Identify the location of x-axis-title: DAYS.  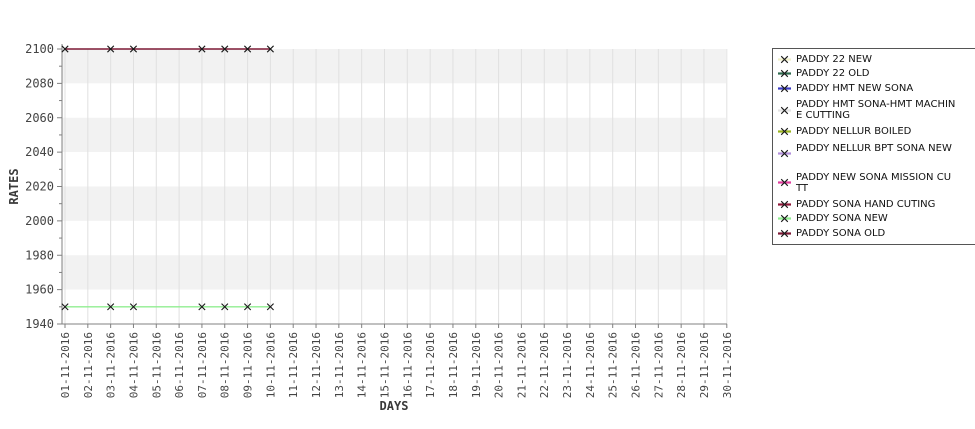
(394, 406).